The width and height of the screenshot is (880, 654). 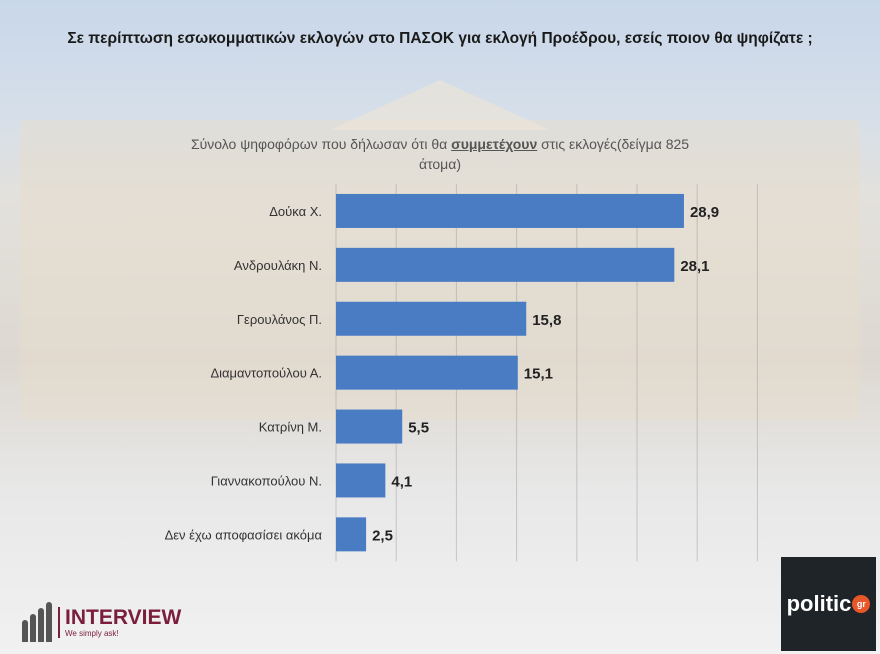 I want to click on interview-logo: INTERVIEW We simply ask!, so click(x=101, y=622).